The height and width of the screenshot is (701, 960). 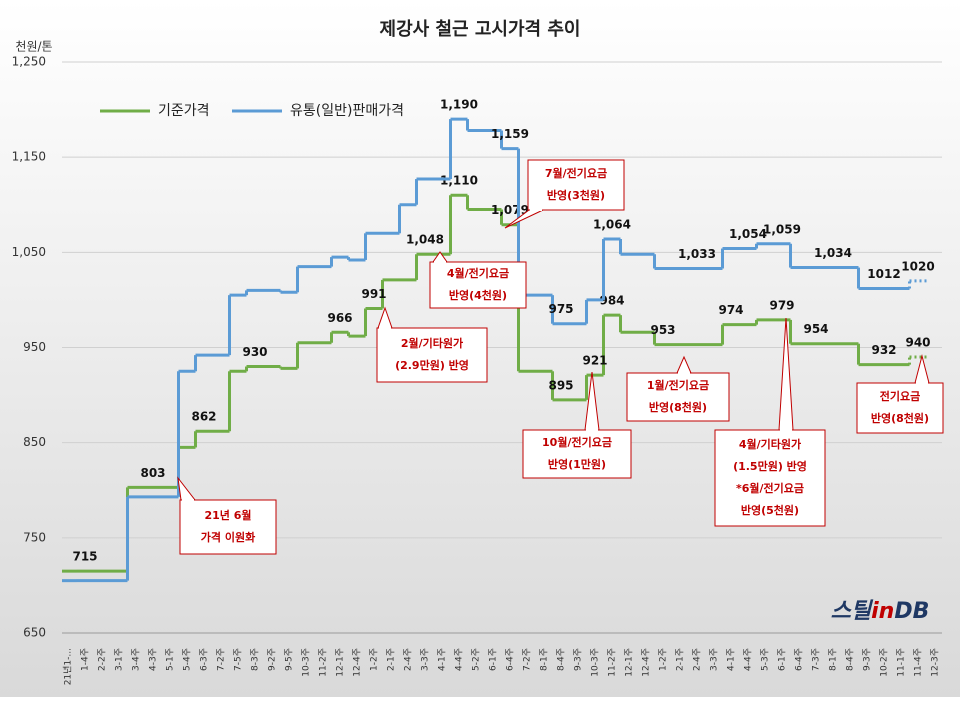 What do you see at coordinates (432, 343) in the screenshot?
I see `annotation-text: 2월/기타원가` at bounding box center [432, 343].